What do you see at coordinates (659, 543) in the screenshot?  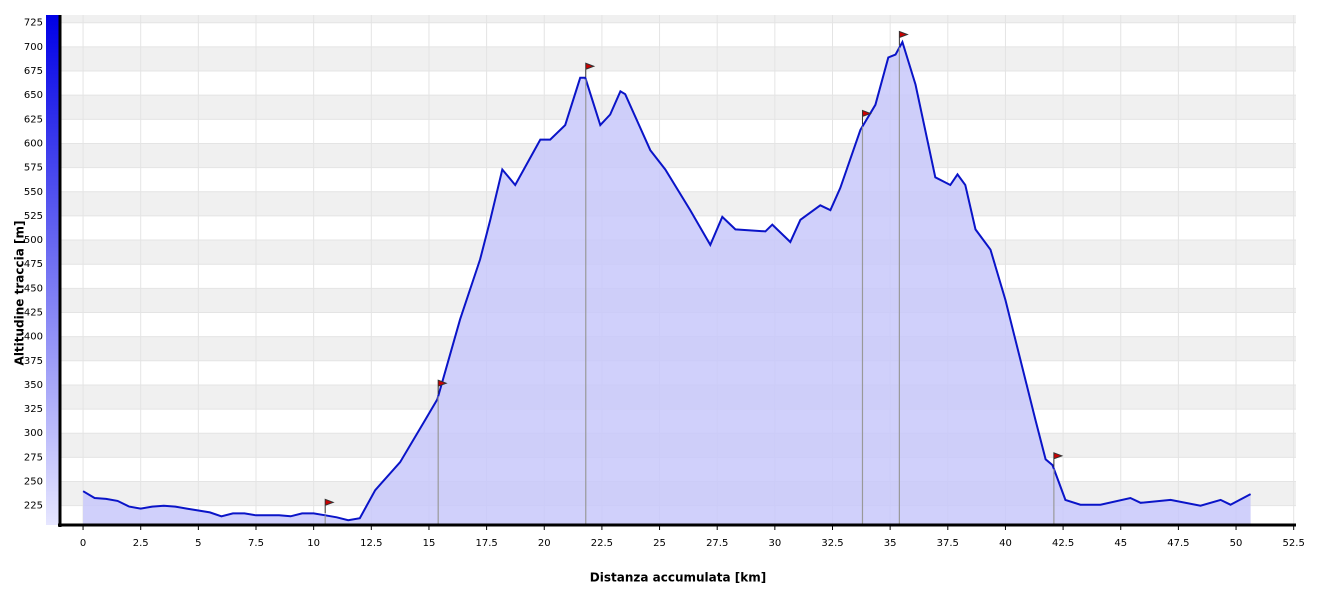 I see `x-tick-label: 25` at bounding box center [659, 543].